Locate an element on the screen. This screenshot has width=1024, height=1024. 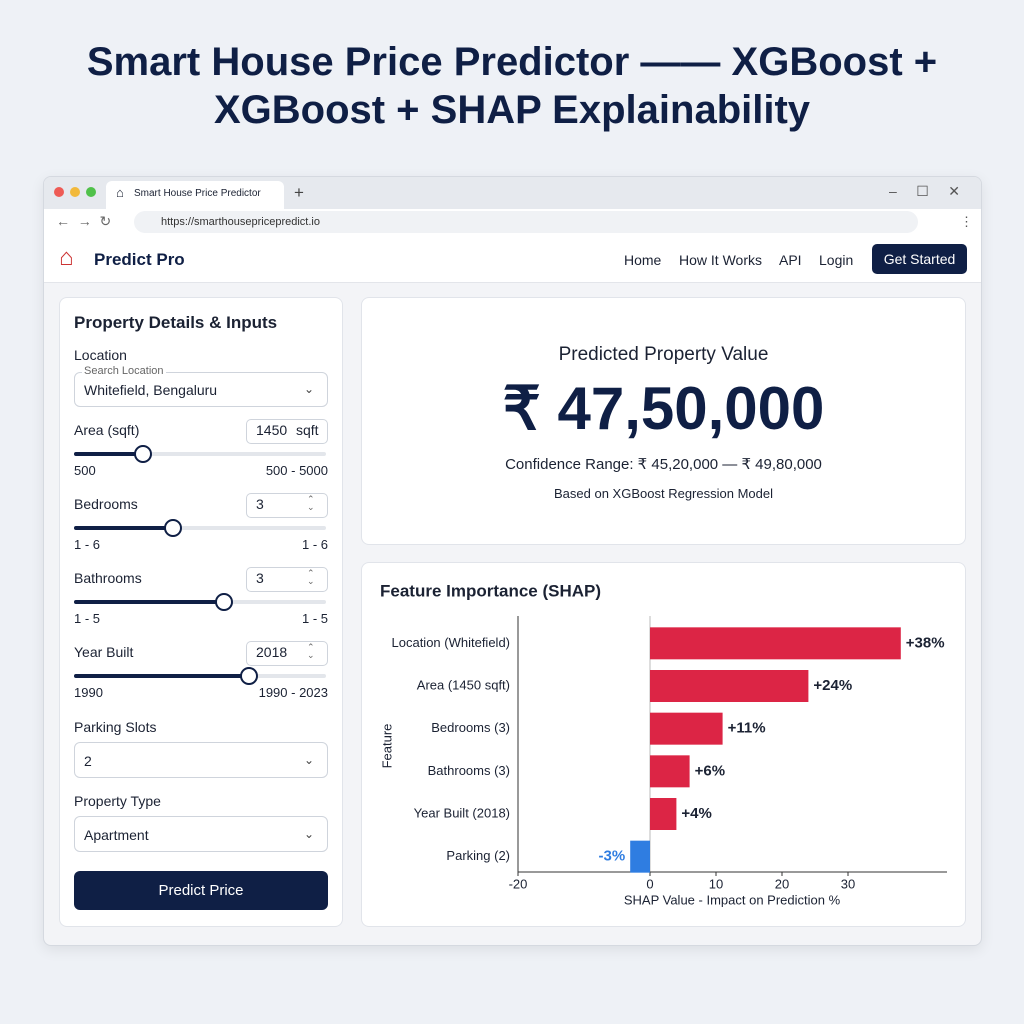
nav-link: API is located at coordinates (790, 260).